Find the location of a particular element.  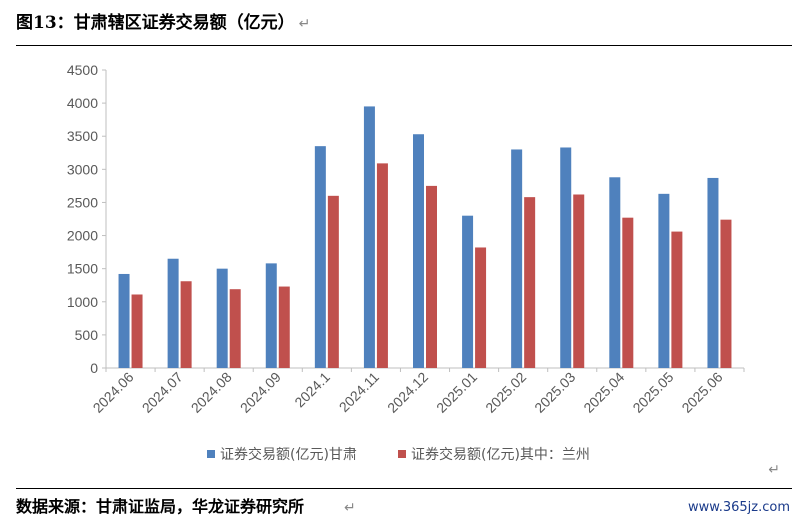

legend-item-lanzhou: 证券交易额(亿元)其中：兰州 is located at coordinates (494, 454).